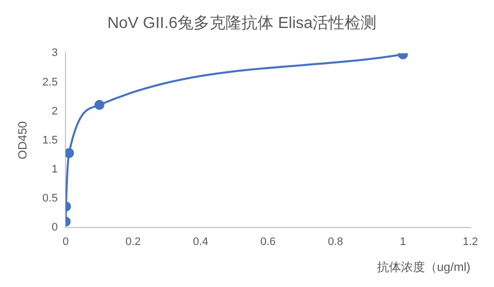 Image resolution: width=494 pixels, height=287 pixels. I want to click on y-tick-label: 3, so click(55, 53).